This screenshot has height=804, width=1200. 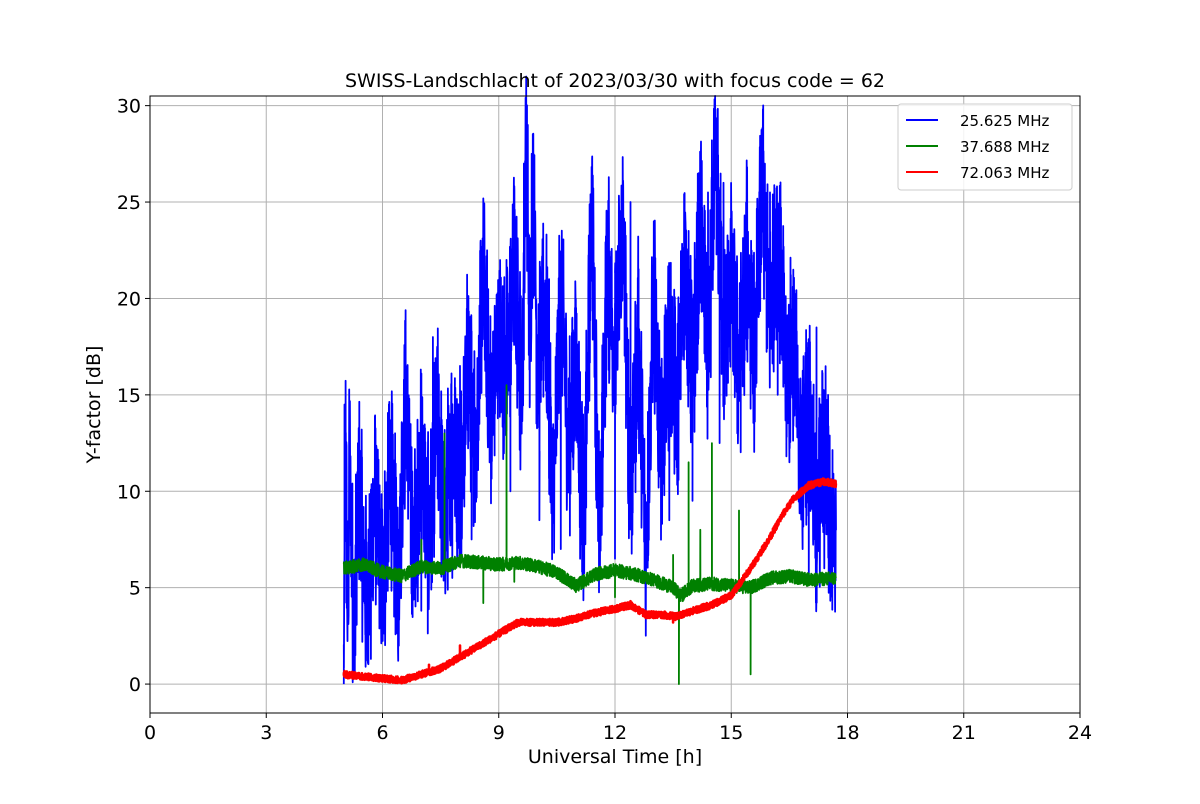 I want to click on legend-label: 25.625 MHz, so click(x=1004, y=121).